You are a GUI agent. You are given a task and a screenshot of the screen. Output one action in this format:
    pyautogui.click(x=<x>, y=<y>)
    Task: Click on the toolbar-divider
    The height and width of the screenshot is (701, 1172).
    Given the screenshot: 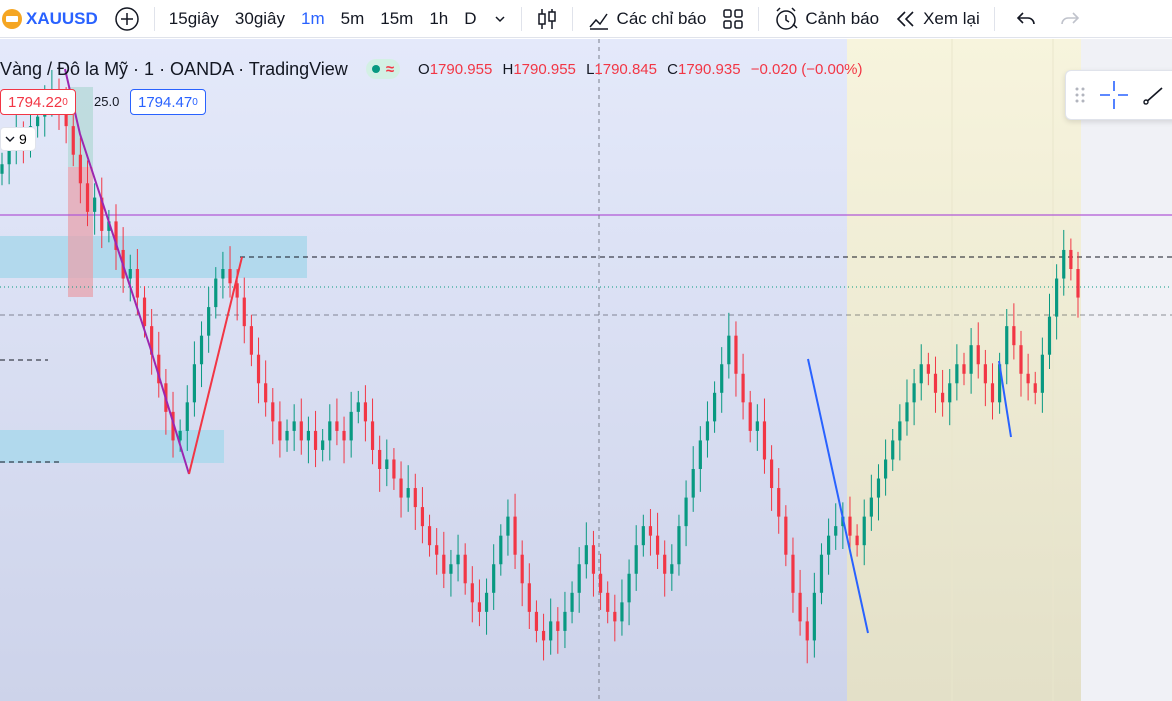 What is the action you would take?
    pyautogui.click(x=994, y=18)
    